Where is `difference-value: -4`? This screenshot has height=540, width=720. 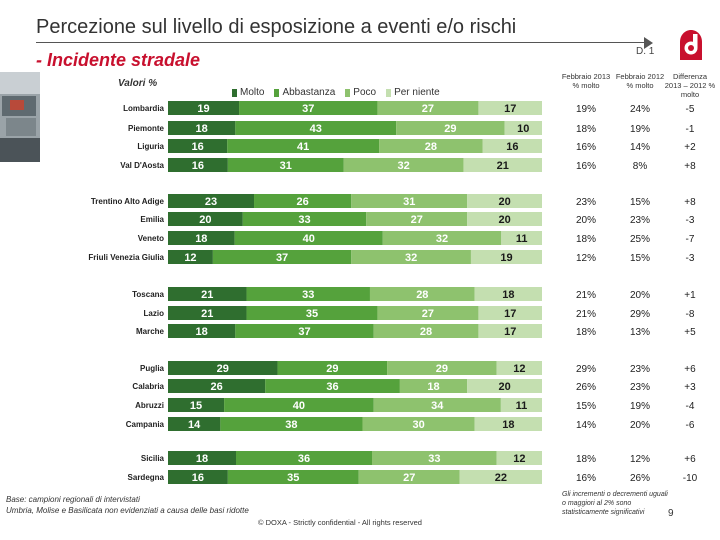 difference-value: -4 is located at coordinates (690, 406).